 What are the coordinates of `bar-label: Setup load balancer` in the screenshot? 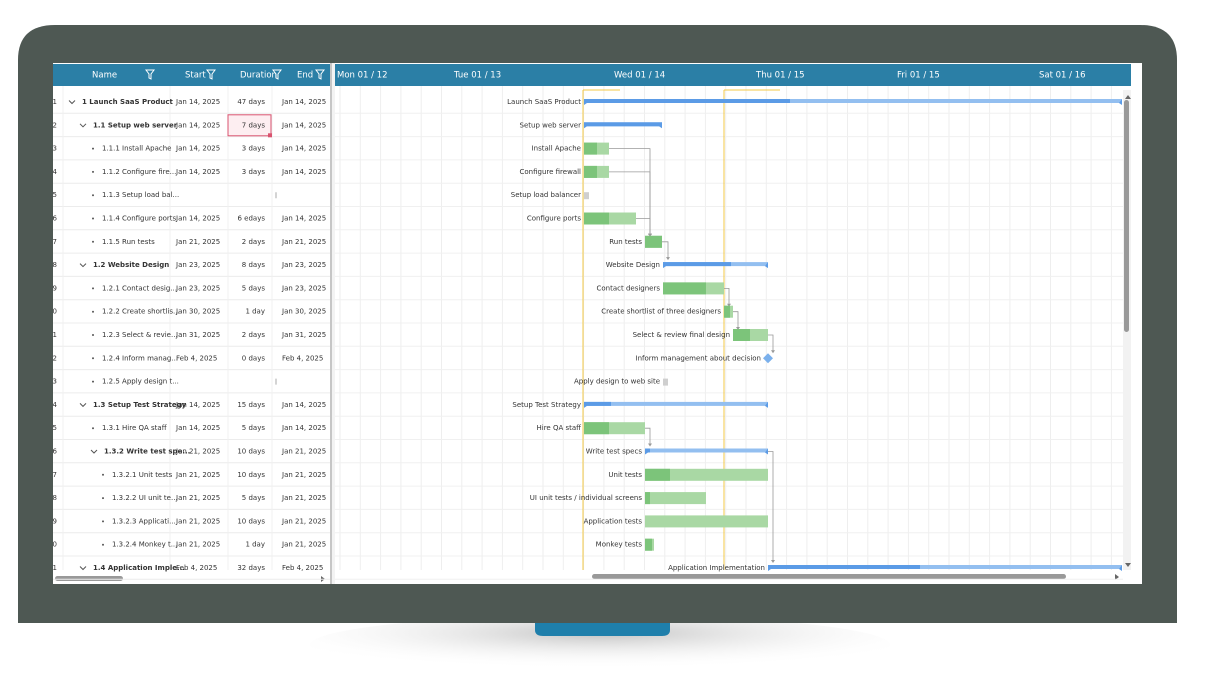 It's located at (546, 195).